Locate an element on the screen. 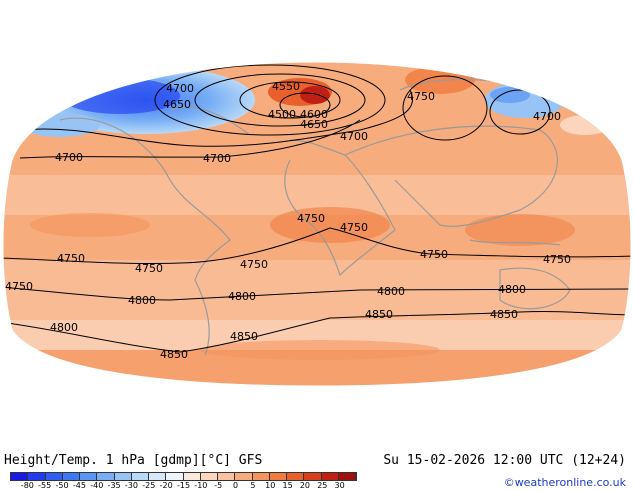 The width and height of the screenshot is (634, 491). legend-tick-label: -55 is located at coordinates (45, 485).